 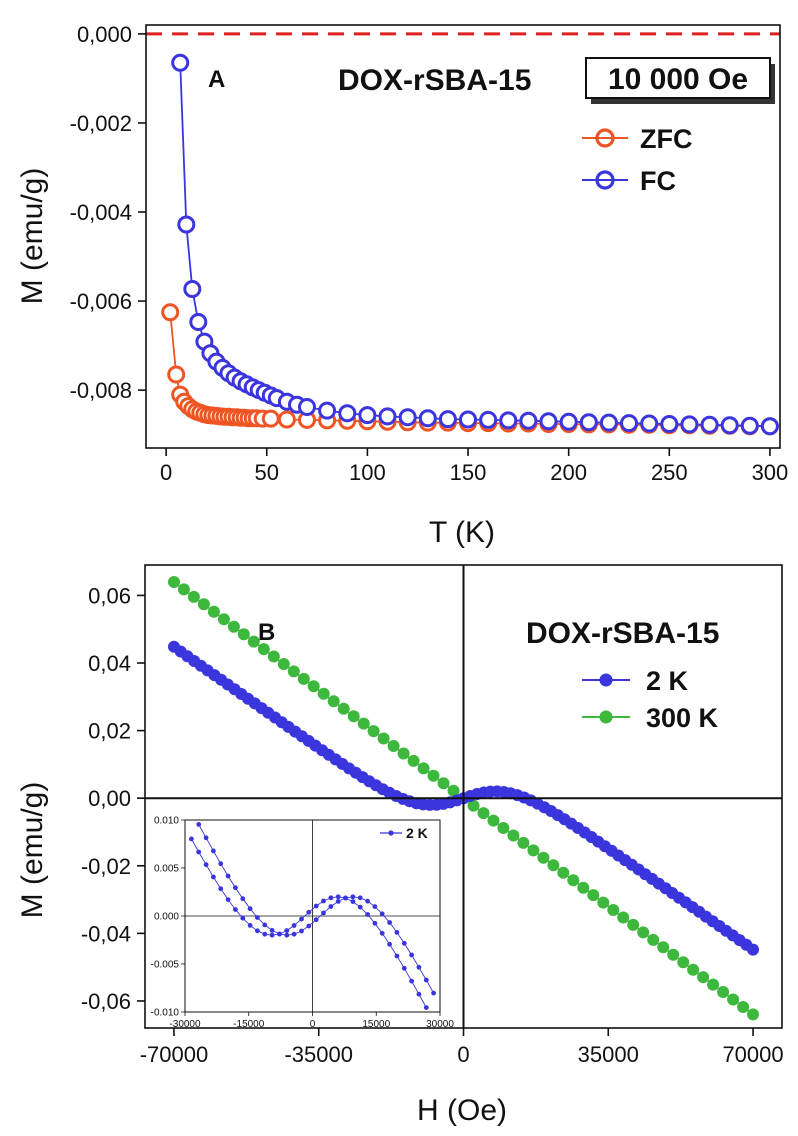 I want to click on panel-a-letter: A, so click(x=216, y=79).